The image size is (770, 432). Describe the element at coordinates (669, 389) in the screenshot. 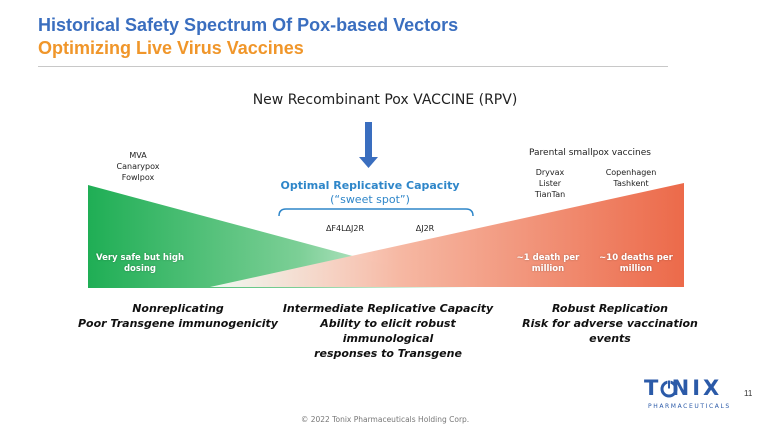

I see `power-icon` at that location.